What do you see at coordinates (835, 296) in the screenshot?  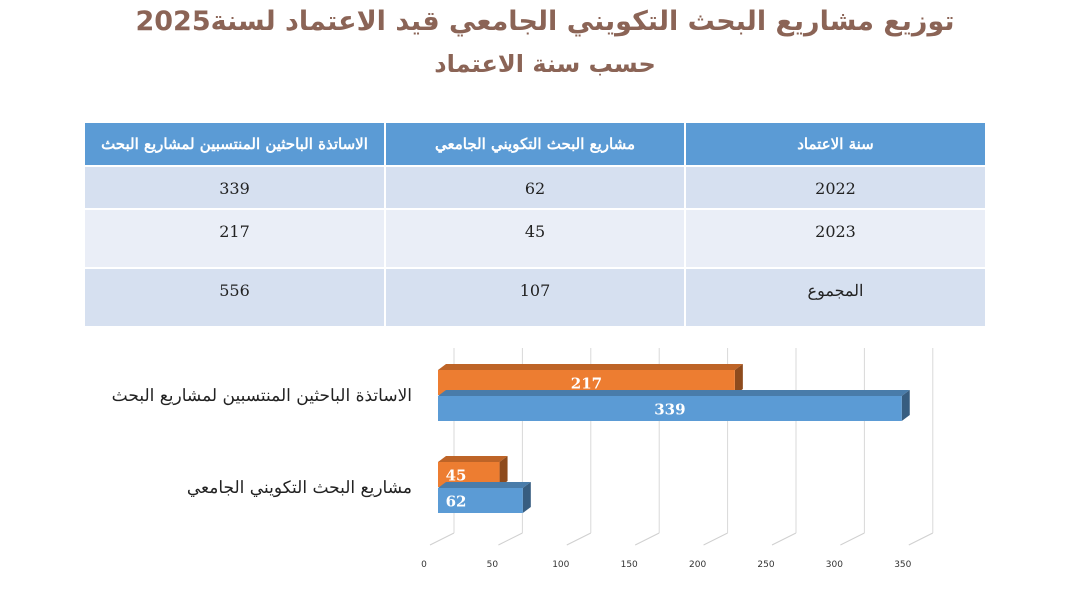 I see `cell-year: المجموع` at bounding box center [835, 296].